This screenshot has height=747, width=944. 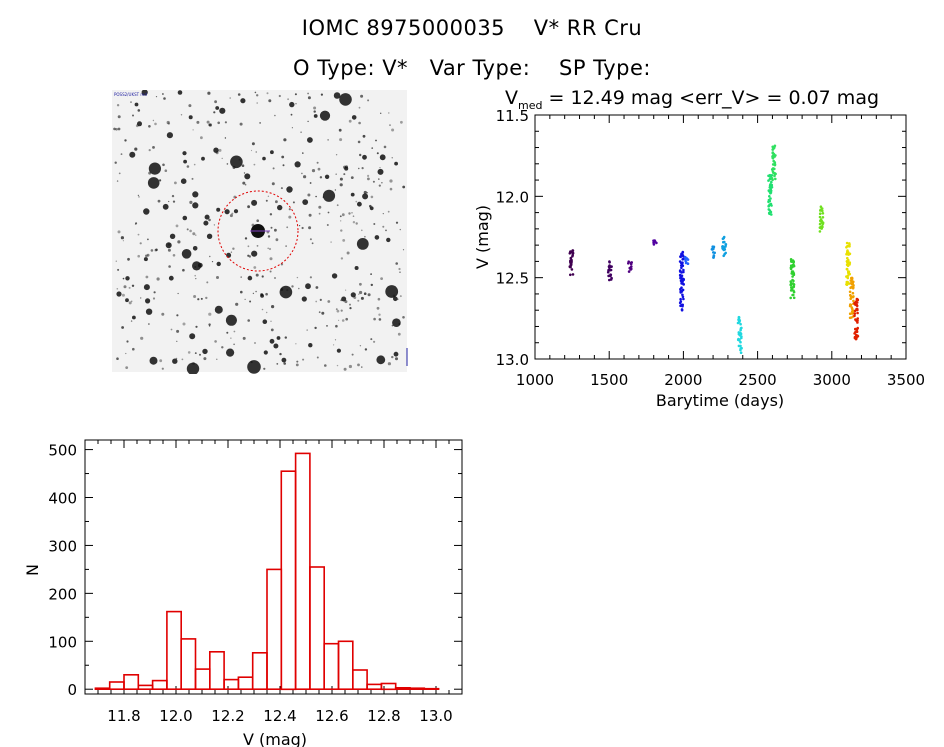 I want to click on lc-title: Vmed = 12.49 mag <err_V> = 0.07 mag, so click(x=692, y=99).